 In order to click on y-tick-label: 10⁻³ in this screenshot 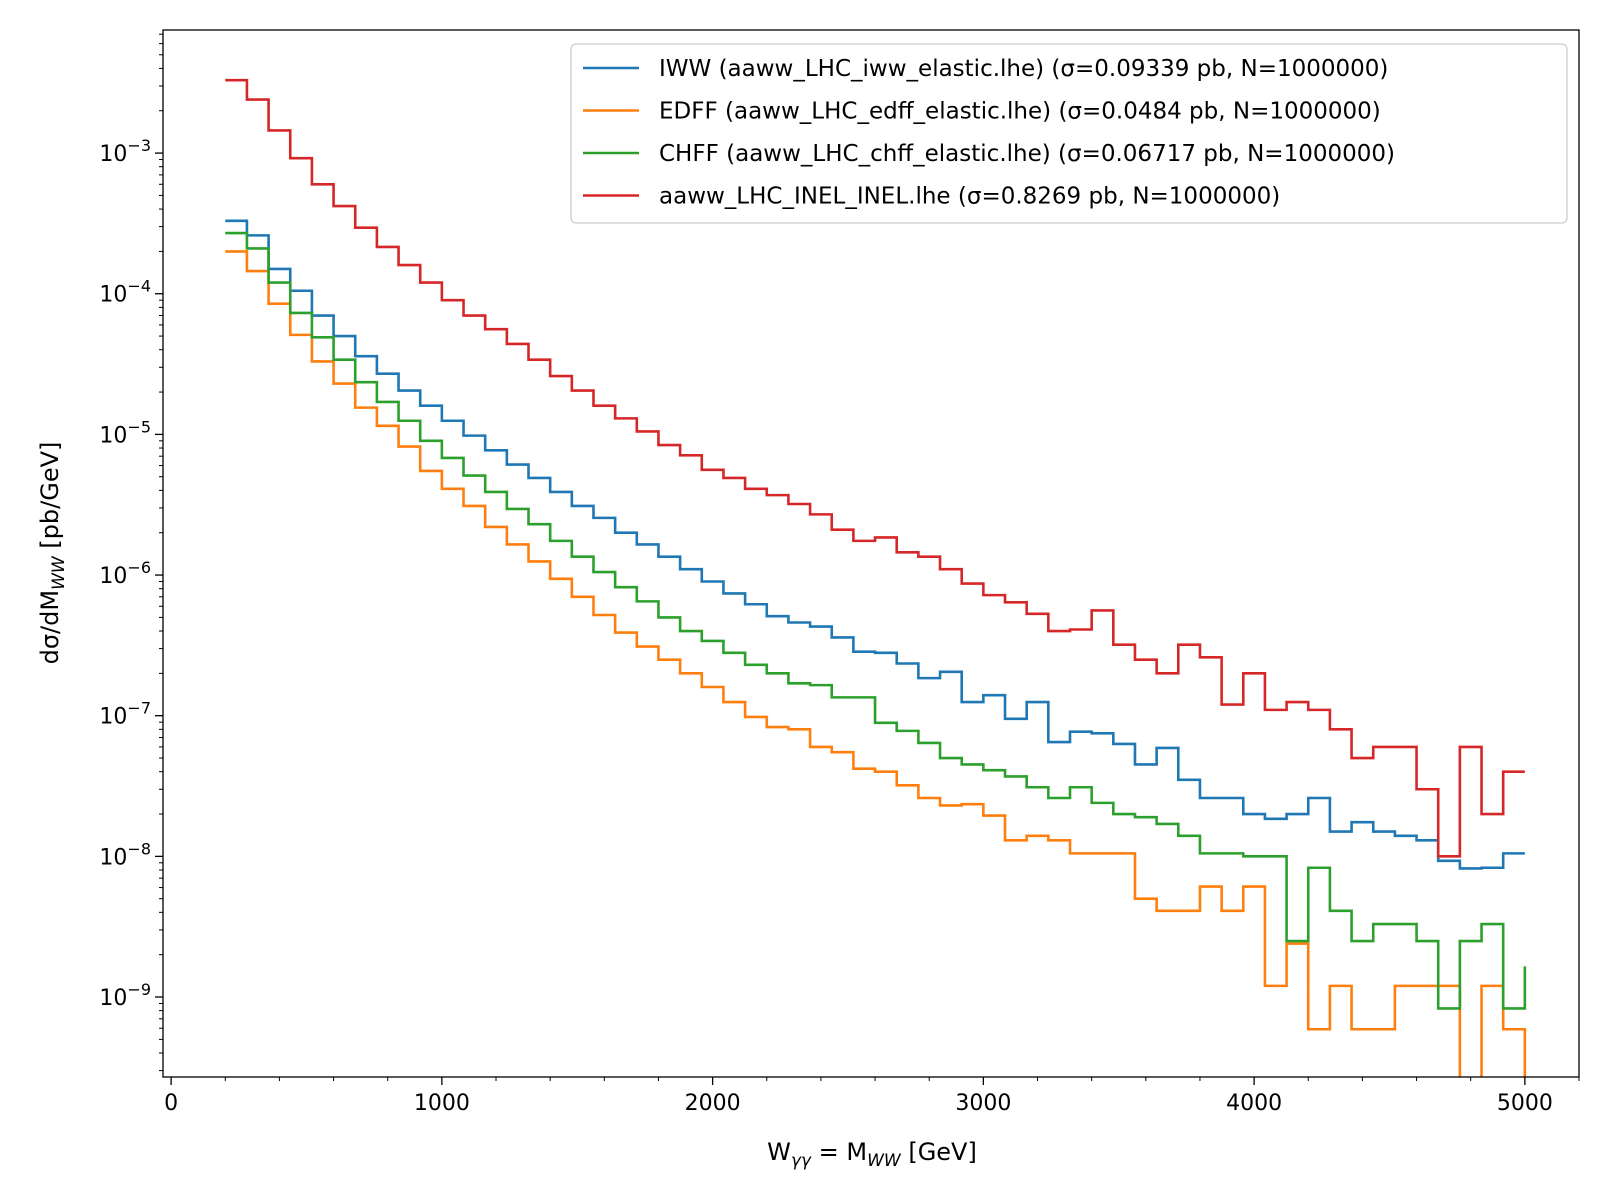, I will do `click(125, 151)`.